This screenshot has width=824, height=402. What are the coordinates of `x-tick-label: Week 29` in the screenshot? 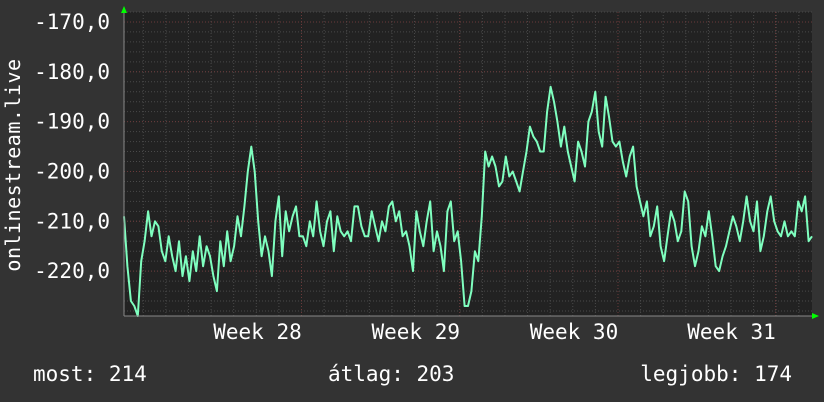 It's located at (415, 332).